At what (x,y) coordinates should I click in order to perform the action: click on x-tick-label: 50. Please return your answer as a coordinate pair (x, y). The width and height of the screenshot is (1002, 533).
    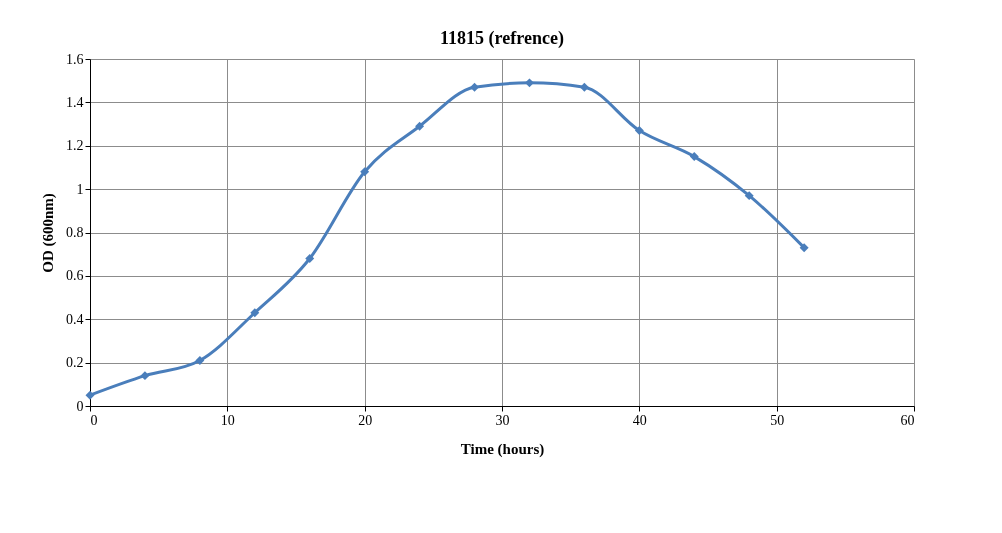
    Looking at the image, I should click on (777, 420).